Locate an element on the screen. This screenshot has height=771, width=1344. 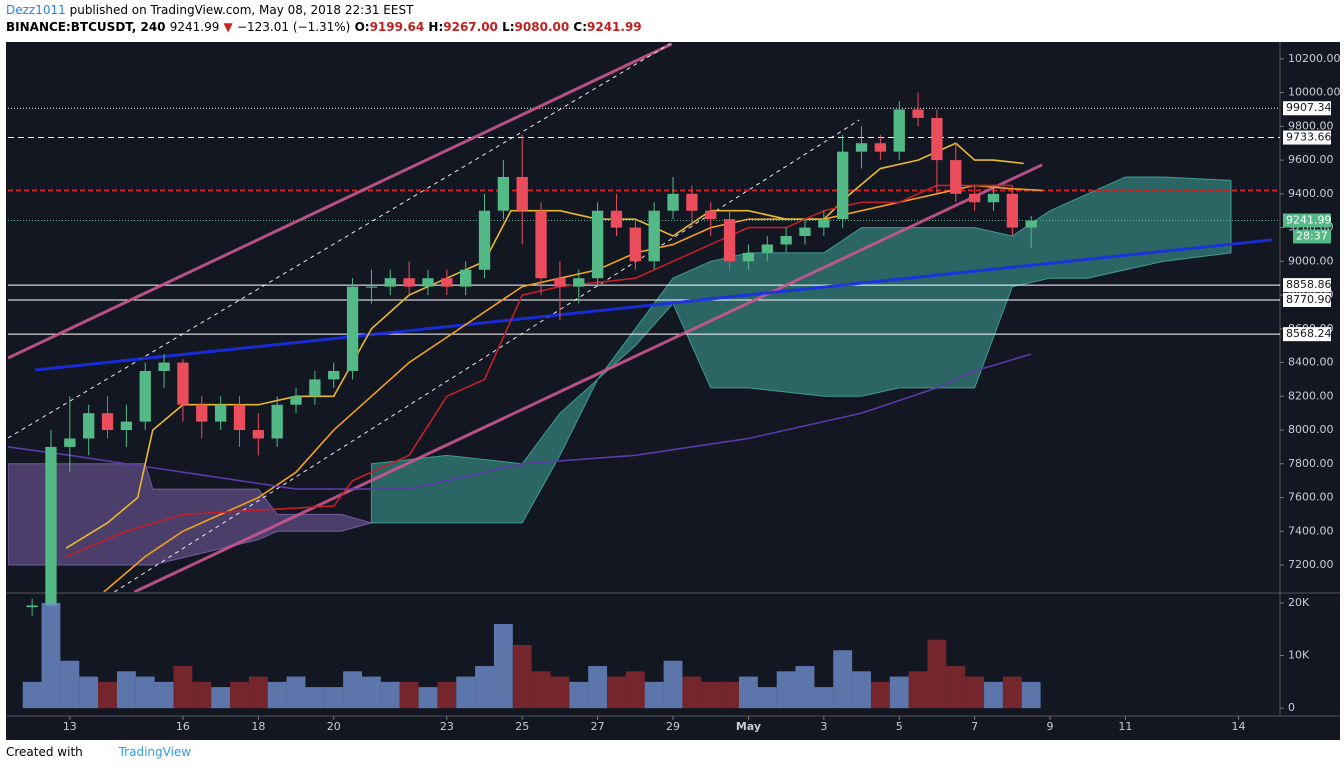
x-tick-label: 27 is located at coordinates (598, 726).